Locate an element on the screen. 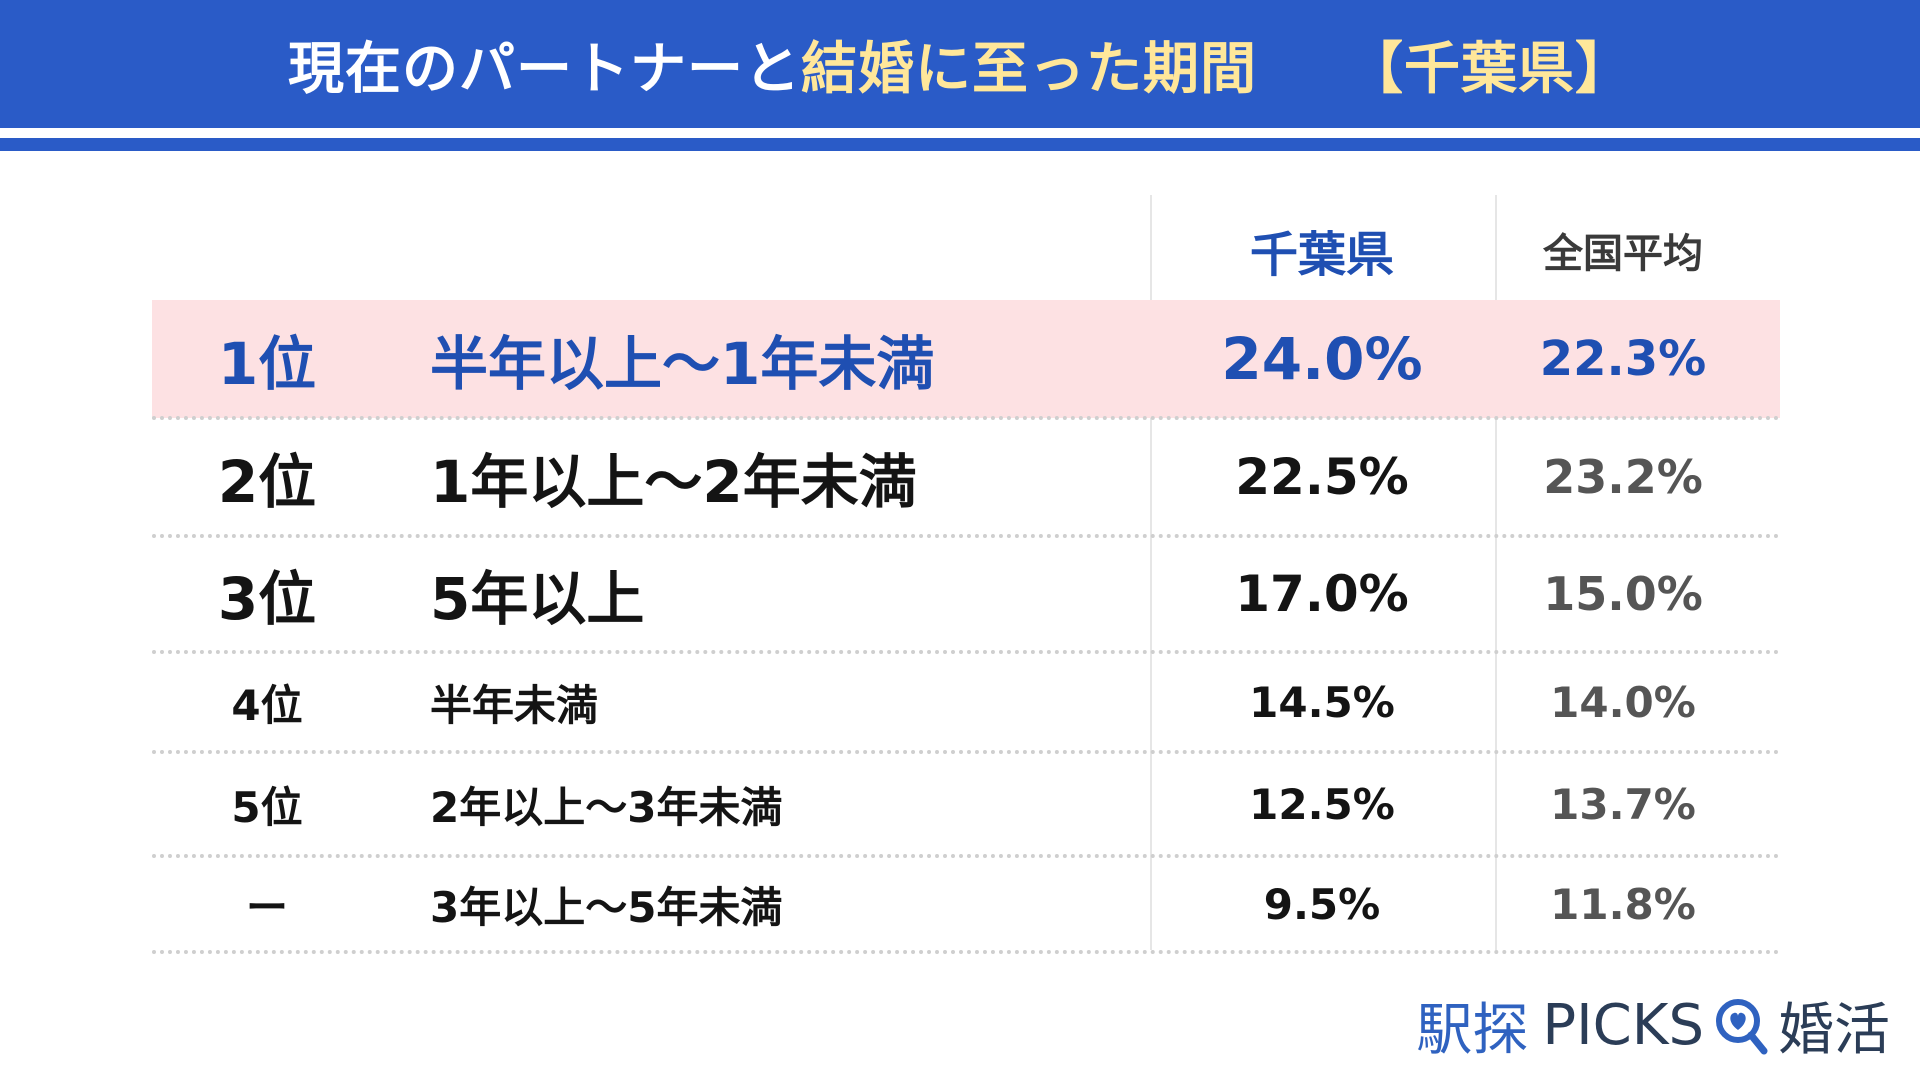 The width and height of the screenshot is (1920, 1080). prefecture-value: 14.5% is located at coordinates (1322, 702).